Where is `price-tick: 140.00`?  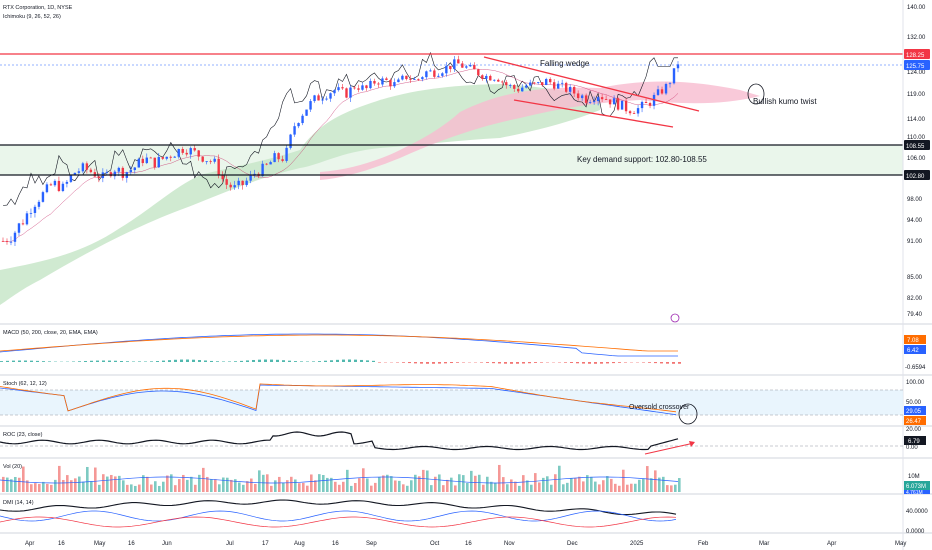
price-tick: 140.00 is located at coordinates (916, 8).